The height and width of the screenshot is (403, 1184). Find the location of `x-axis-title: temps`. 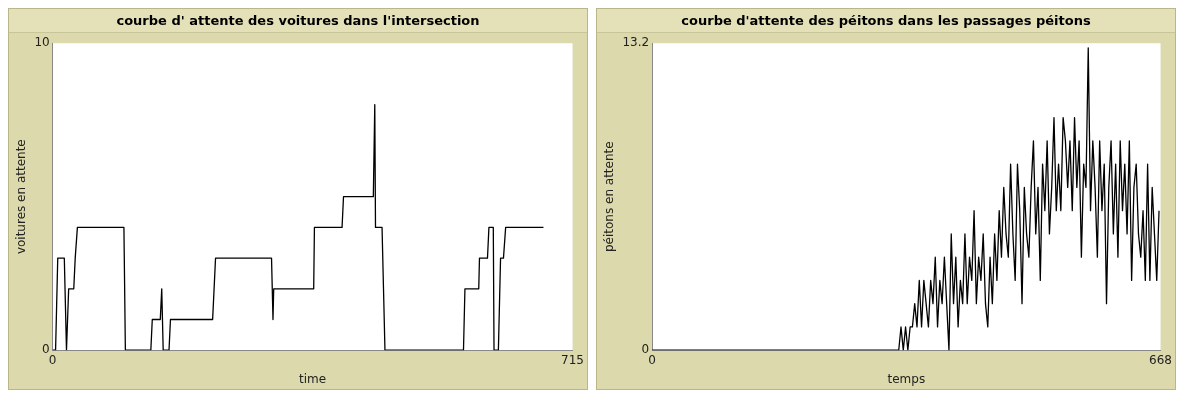

x-axis-title: temps is located at coordinates (906, 378).